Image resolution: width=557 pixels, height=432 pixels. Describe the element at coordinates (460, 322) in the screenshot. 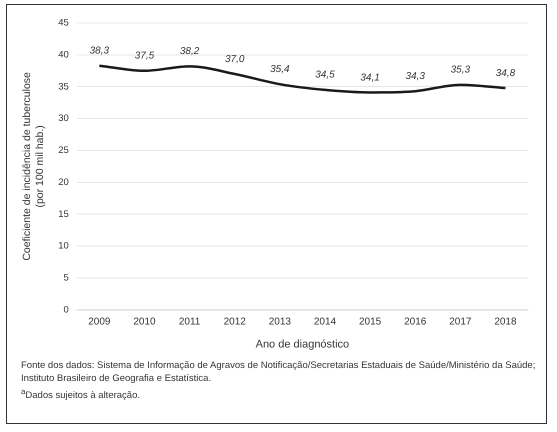

I see `x-tick-label: 2017` at that location.